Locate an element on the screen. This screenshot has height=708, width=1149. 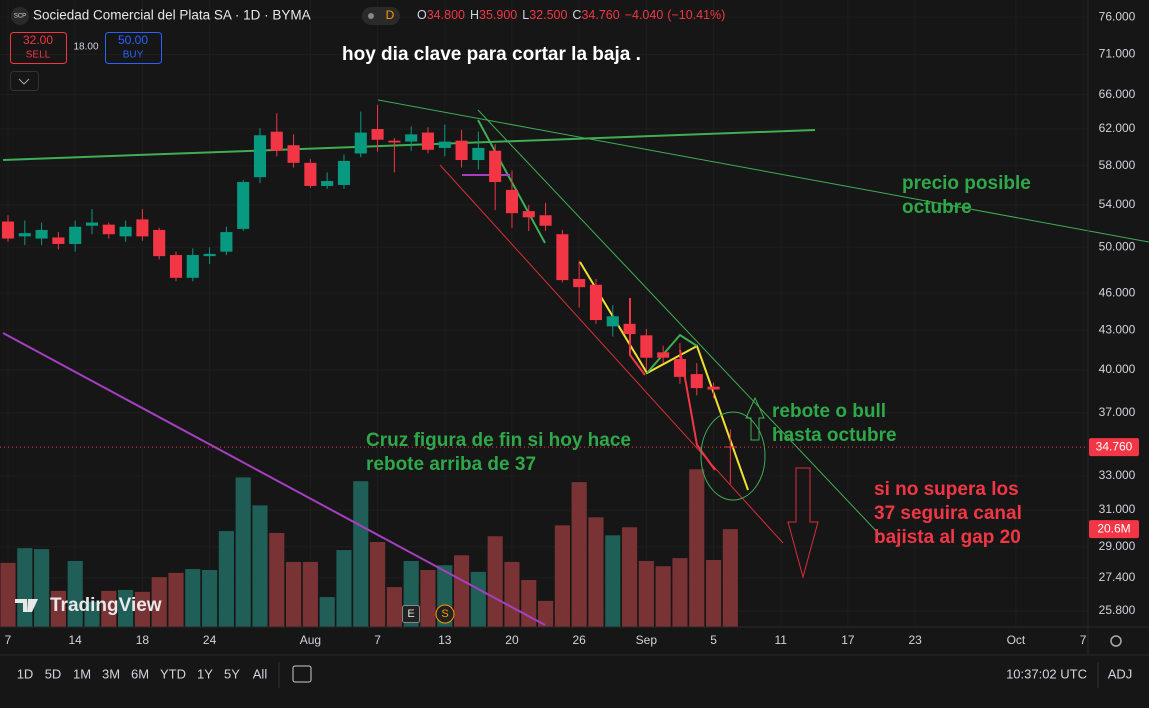
event-label: S is located at coordinates (444, 614).